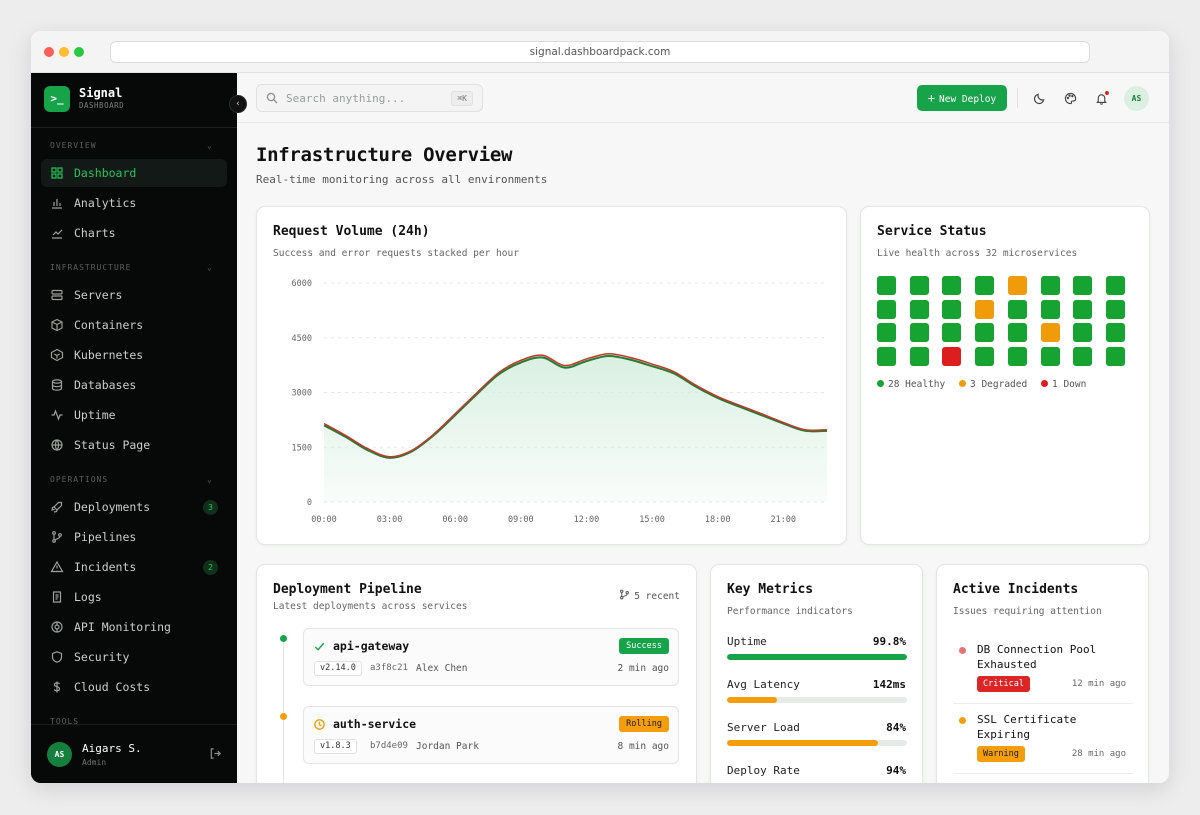 The width and height of the screenshot is (1200, 815). I want to click on sidebar-item-dashboard: Dashboard, so click(134, 173).